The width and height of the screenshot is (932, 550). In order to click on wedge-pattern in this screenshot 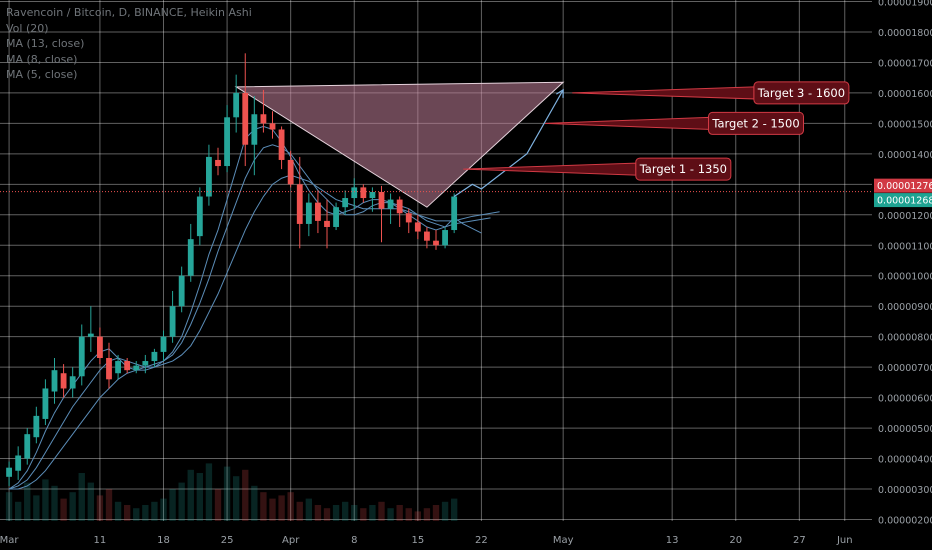, I will do `click(399, 144)`.